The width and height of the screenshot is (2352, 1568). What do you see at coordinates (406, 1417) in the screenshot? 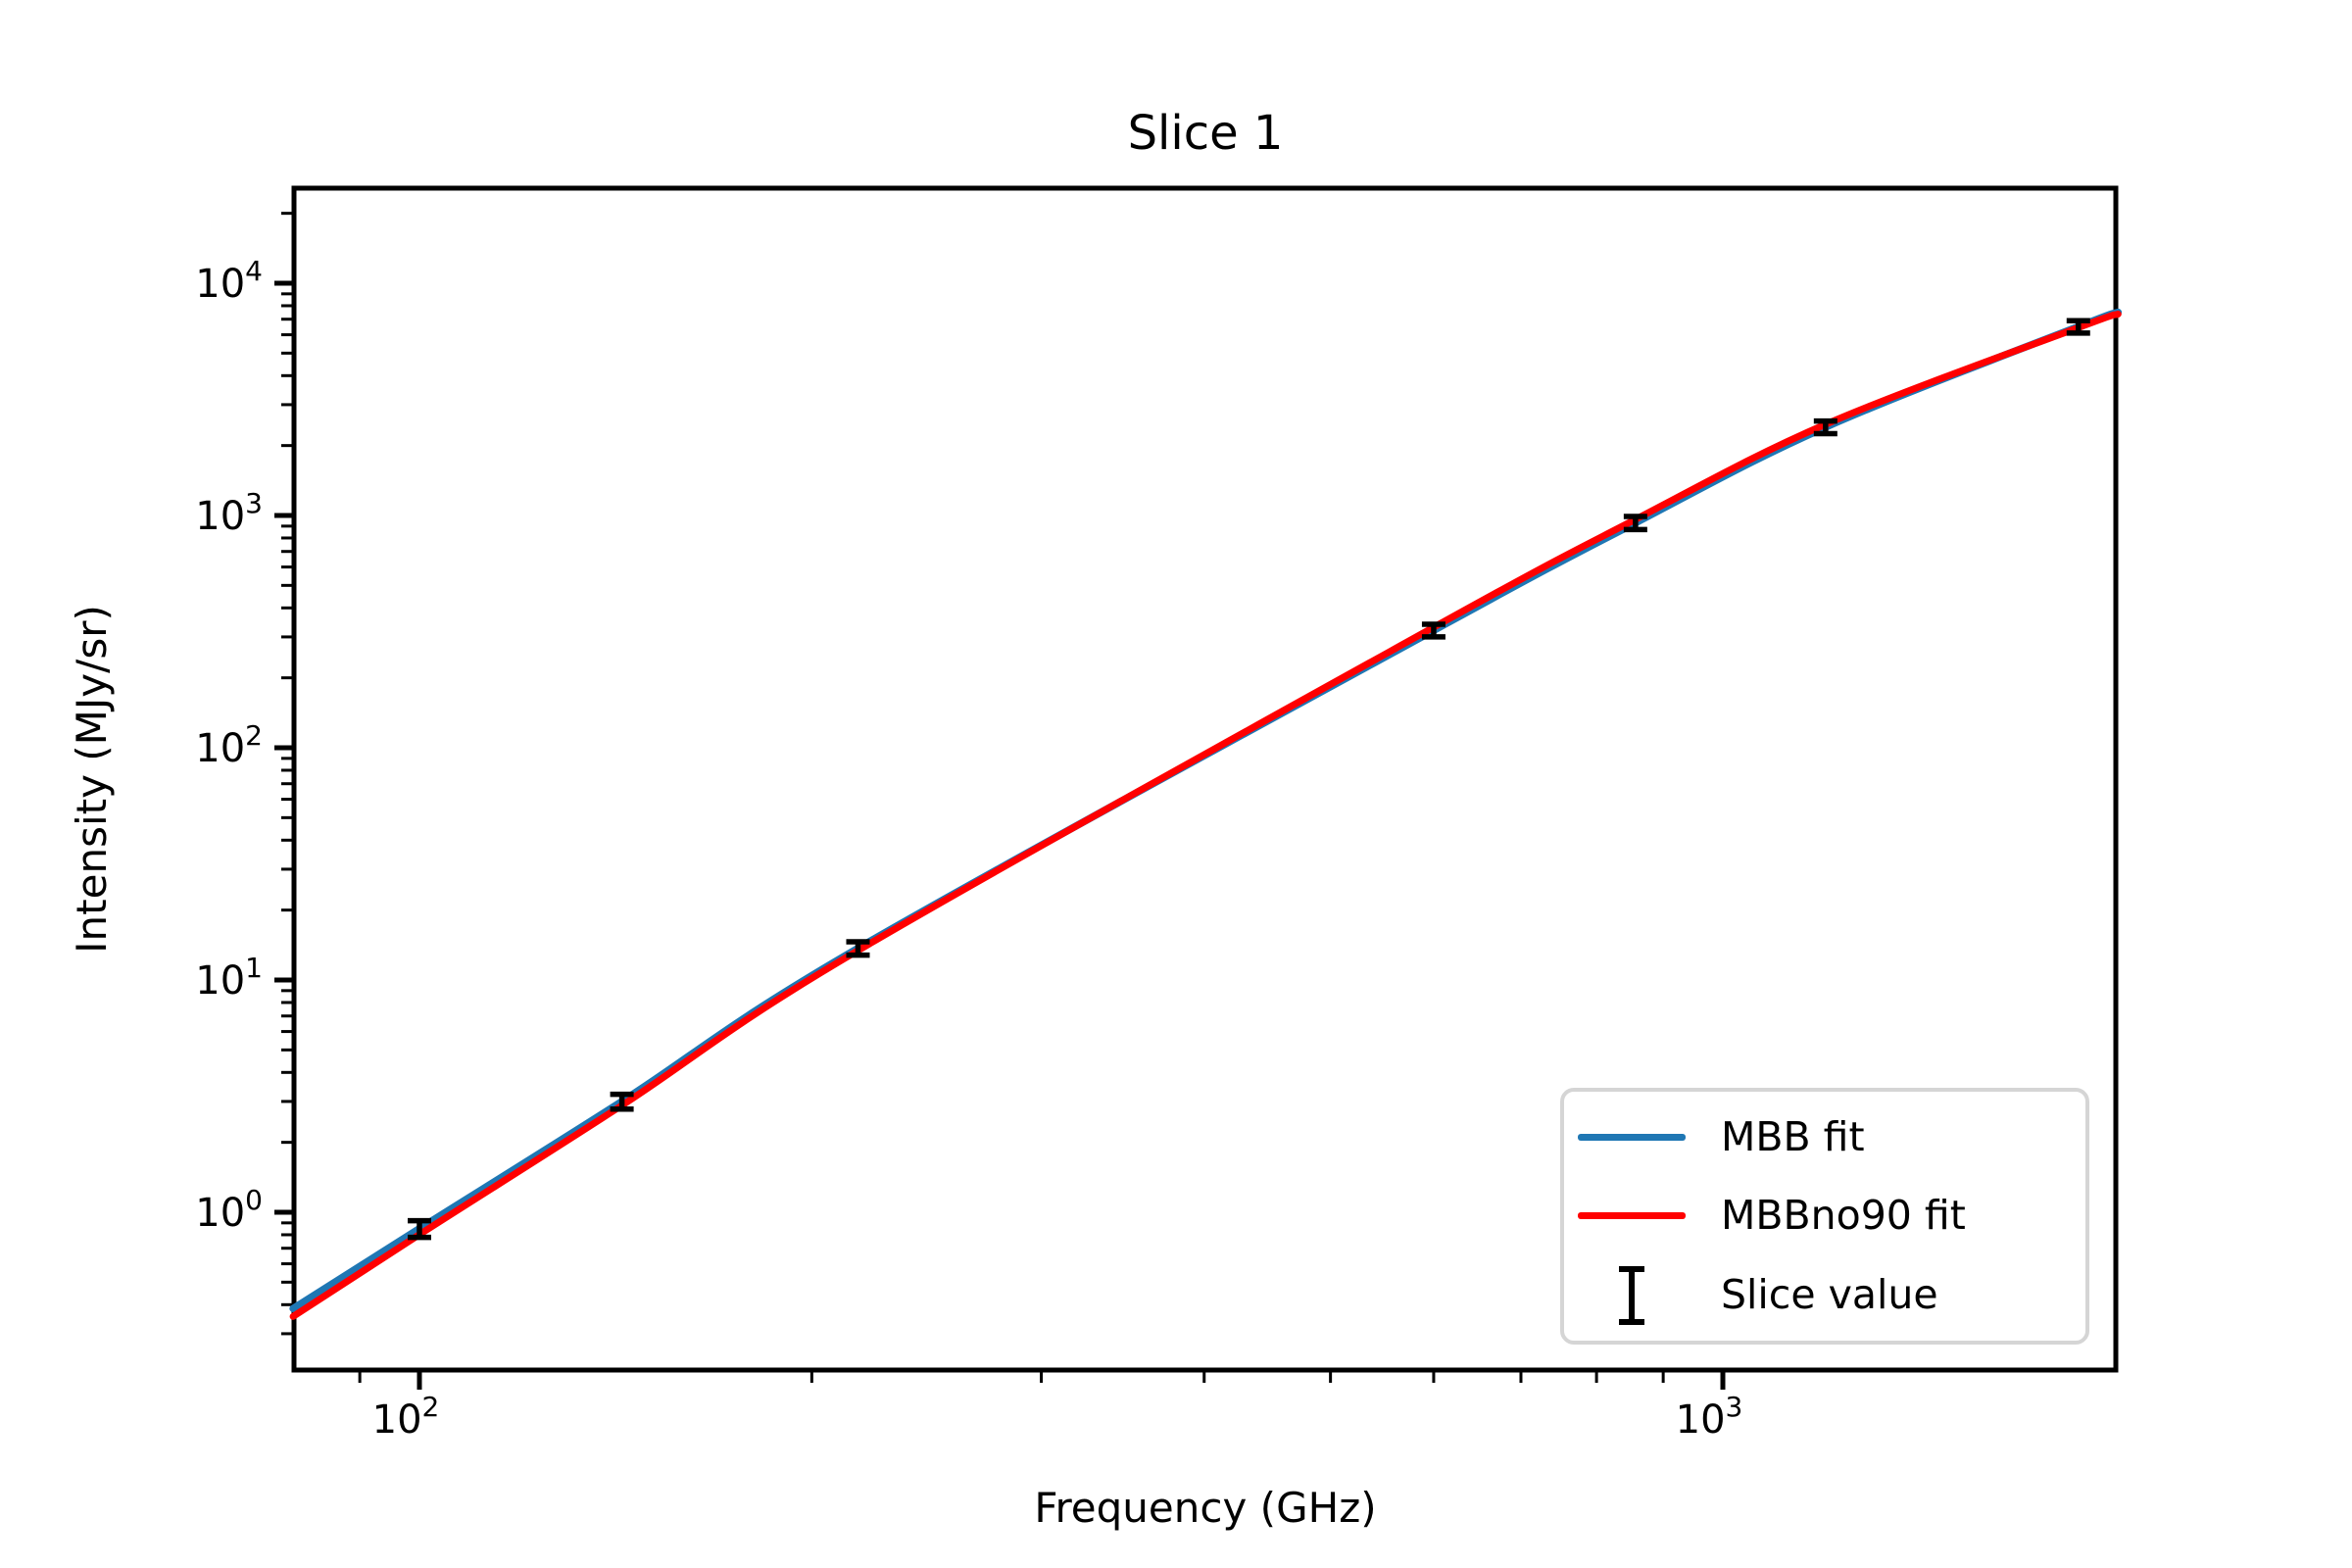
I see `x-tick-label: 10²` at bounding box center [406, 1417].